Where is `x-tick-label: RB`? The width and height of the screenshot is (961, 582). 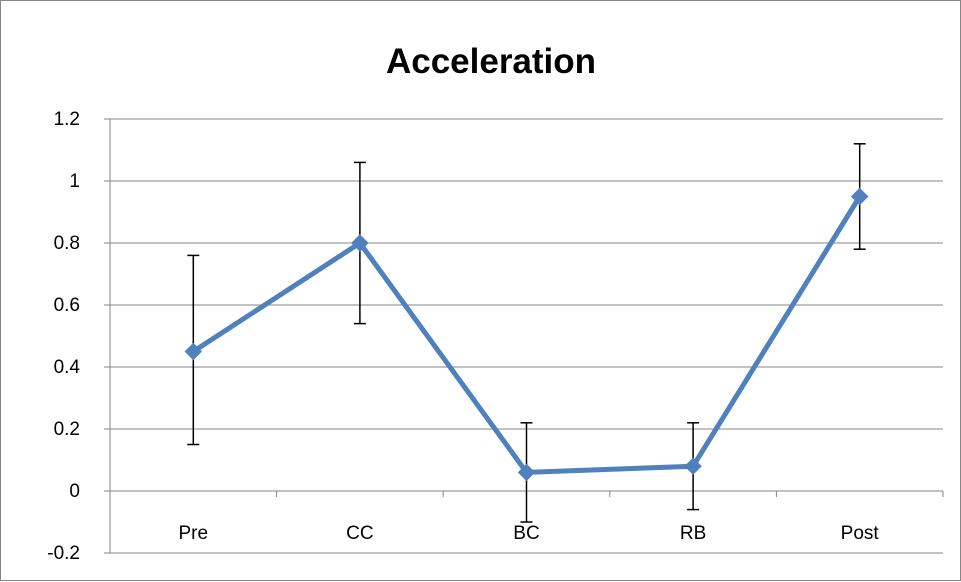 x-tick-label: RB is located at coordinates (693, 533).